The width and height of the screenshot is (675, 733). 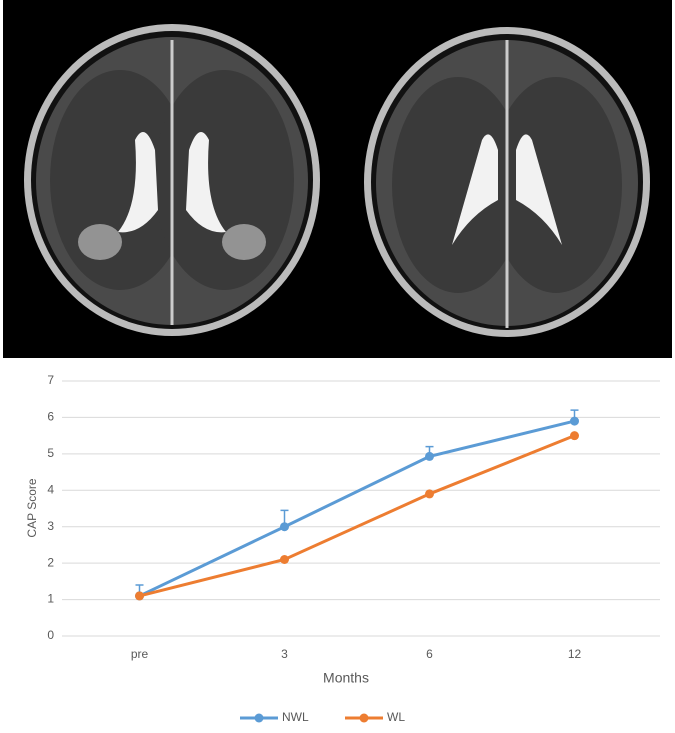 I want to click on y-tick-label: 1, so click(x=50, y=599).